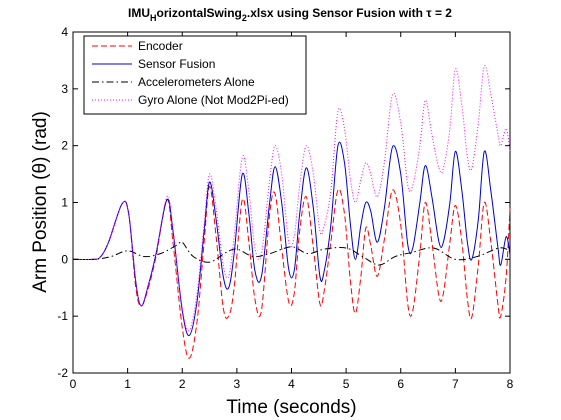  What do you see at coordinates (237, 384) in the screenshot?
I see `x-tick-label-3: 3` at bounding box center [237, 384].